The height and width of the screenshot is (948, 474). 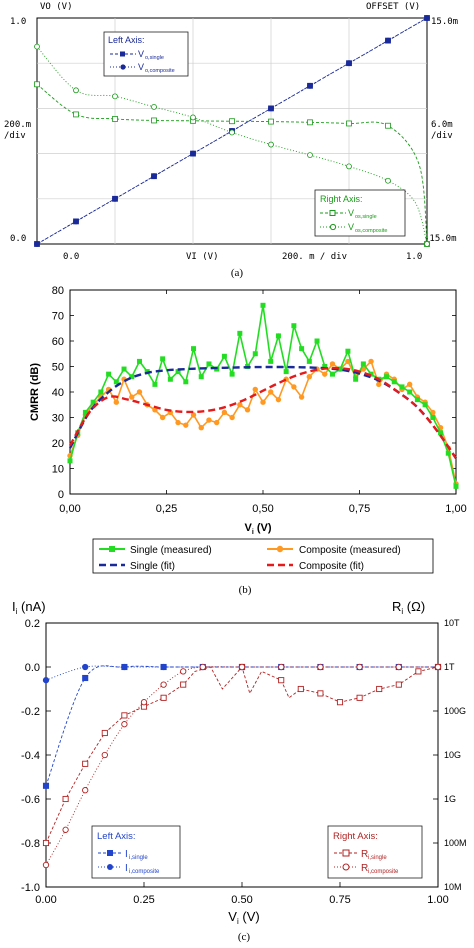 I want to click on panel-b-ytick-label: 50, so click(x=58, y=368).